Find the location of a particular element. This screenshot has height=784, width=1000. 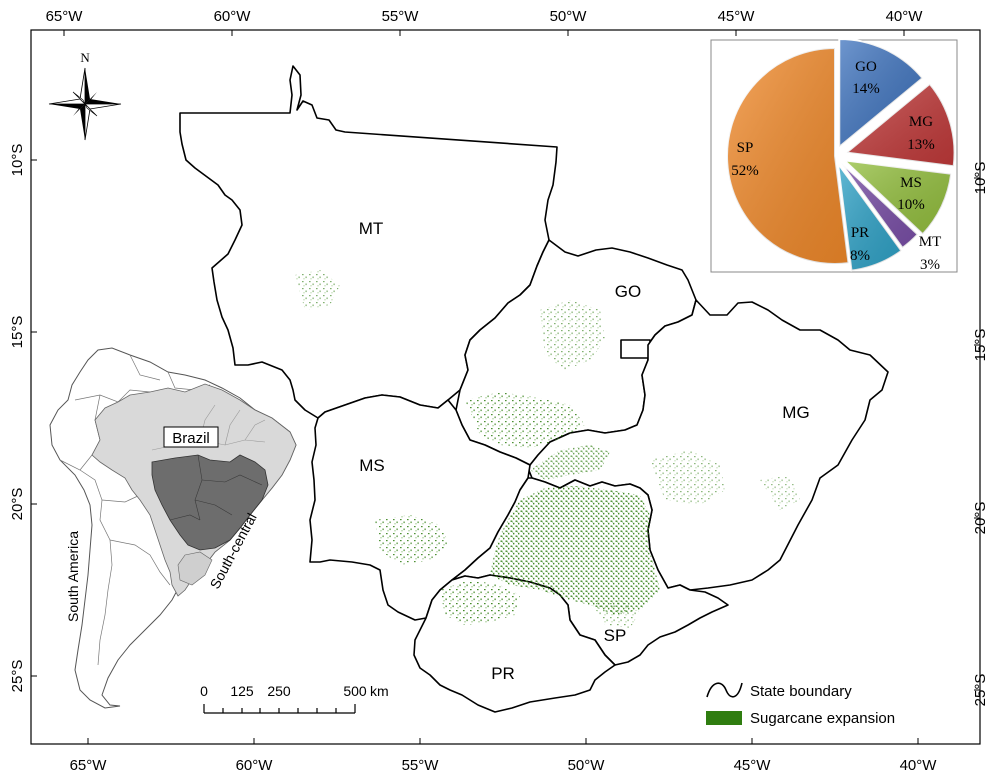

scale-tick-label: 0 is located at coordinates (204, 691).